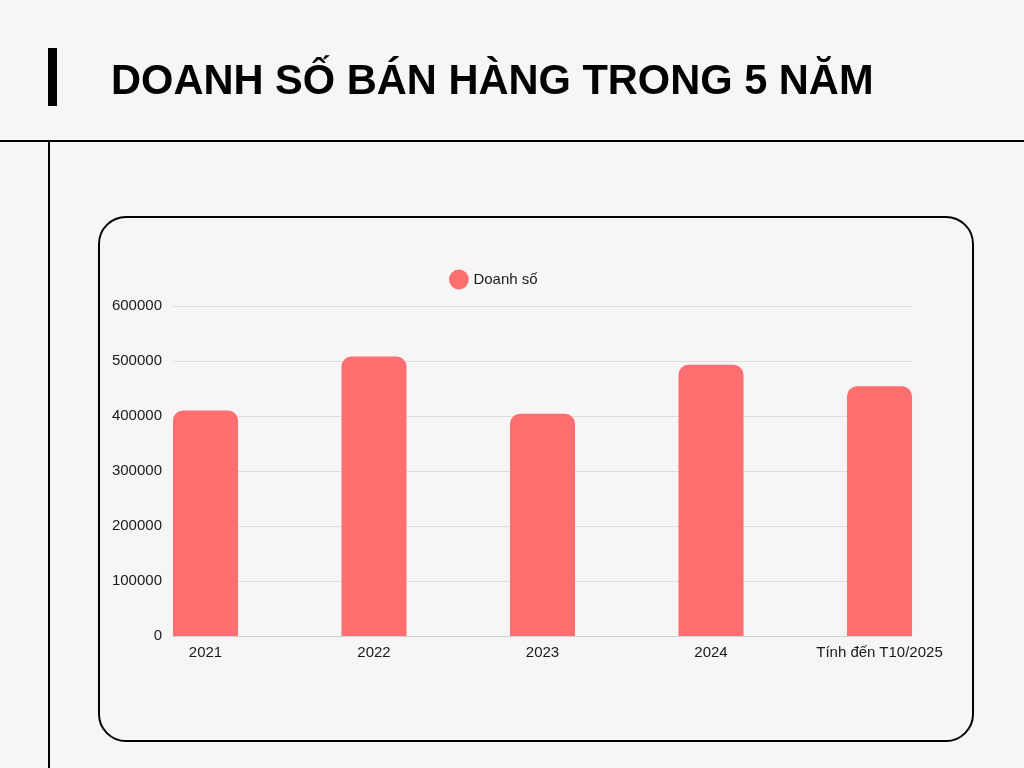 The image size is (1024, 768). What do you see at coordinates (136, 525) in the screenshot?
I see `y-tick-label: 200000` at bounding box center [136, 525].